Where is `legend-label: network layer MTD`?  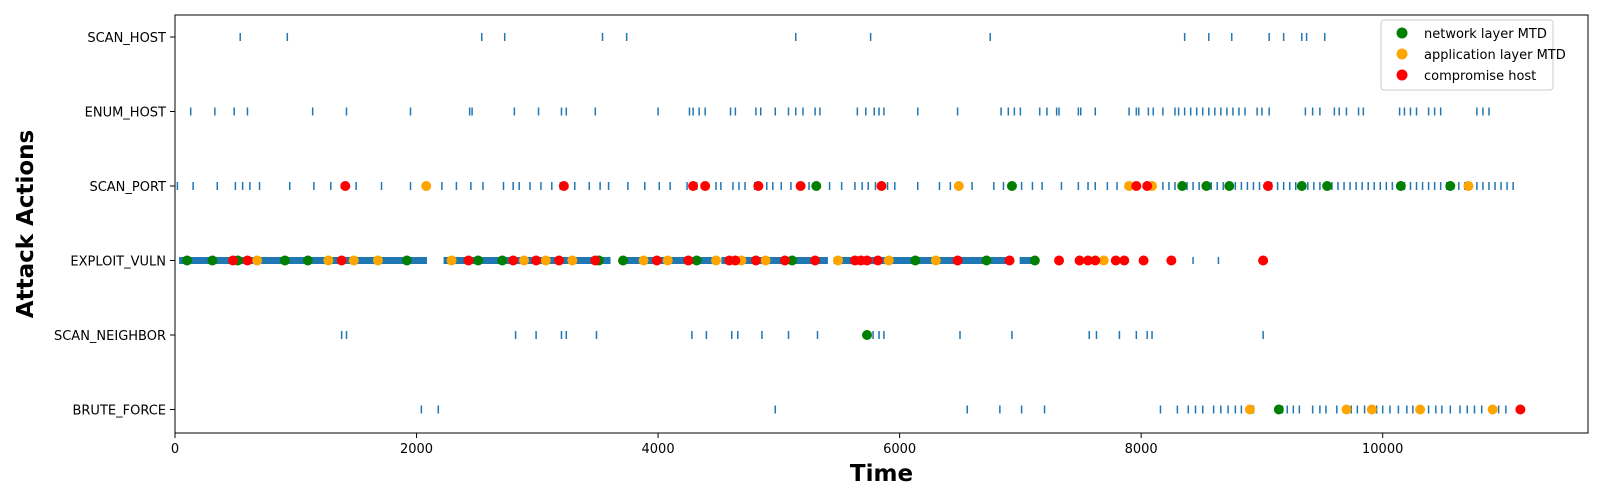
legend-label: network layer MTD is located at coordinates (1485, 34).